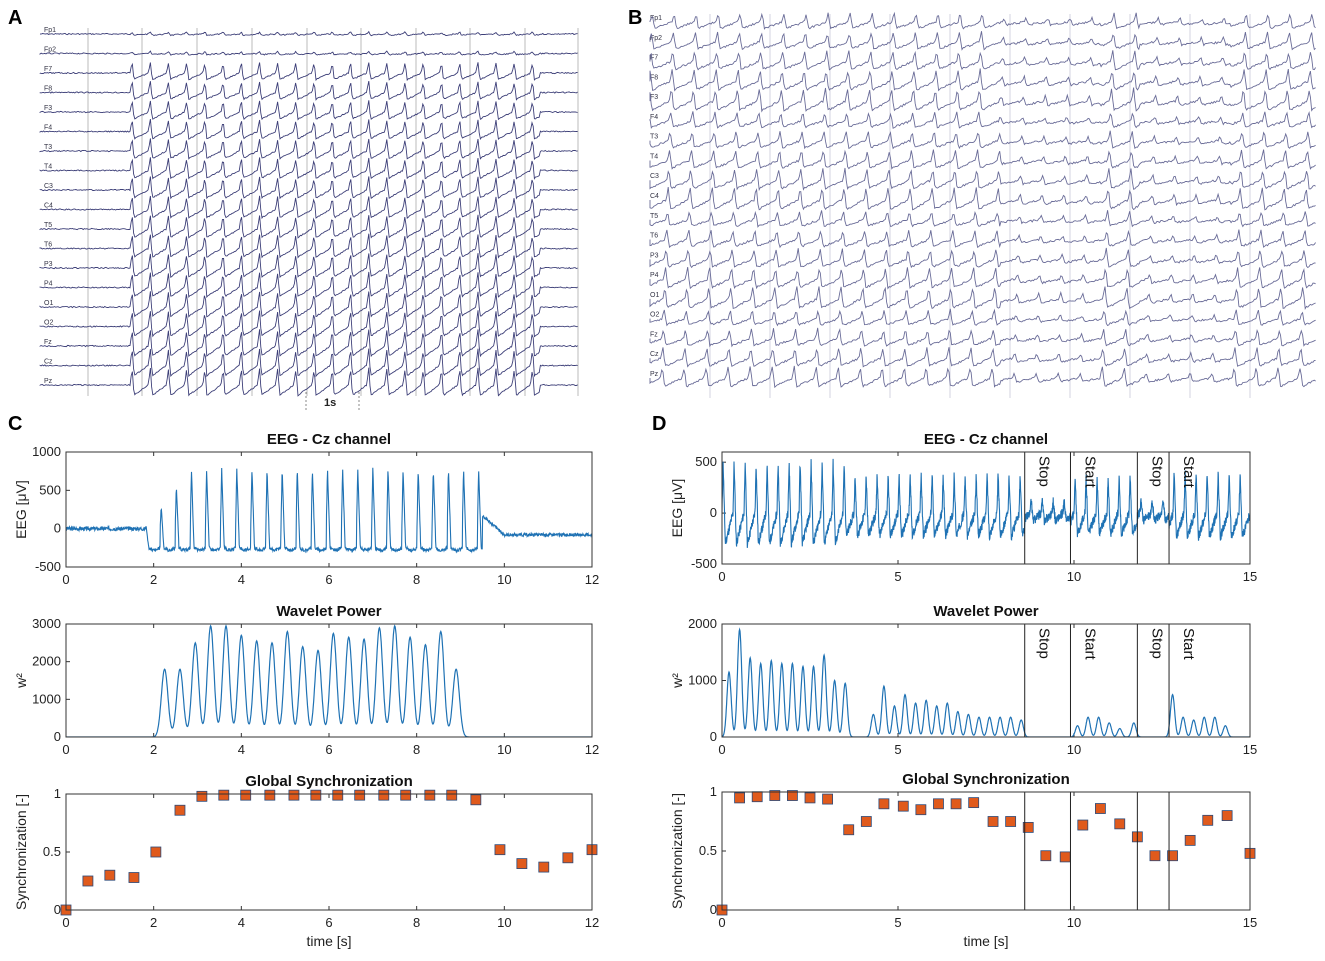  I want to click on y-tick-label: 1000, so click(46, 698).